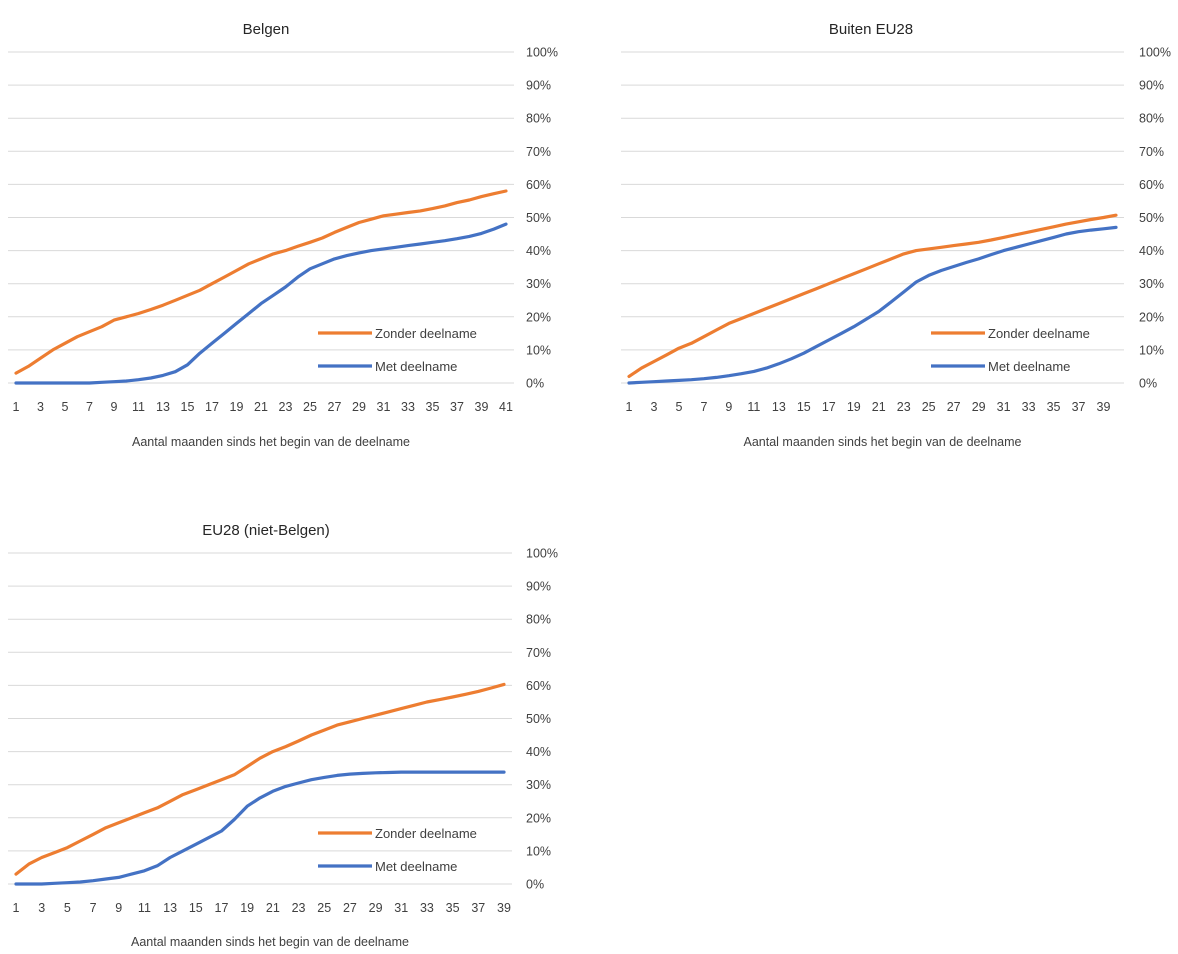 The height and width of the screenshot is (954, 1178). I want to click on x-tick-label: 7, so click(89, 407).